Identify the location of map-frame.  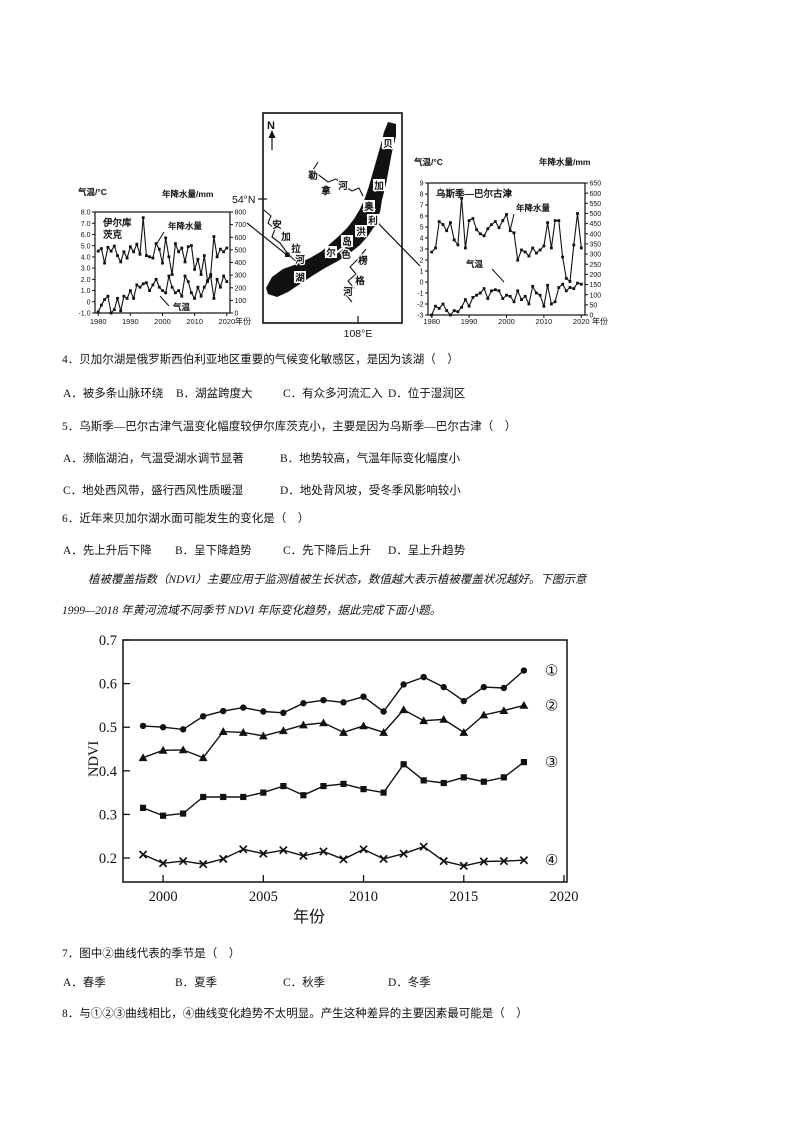
(332, 218).